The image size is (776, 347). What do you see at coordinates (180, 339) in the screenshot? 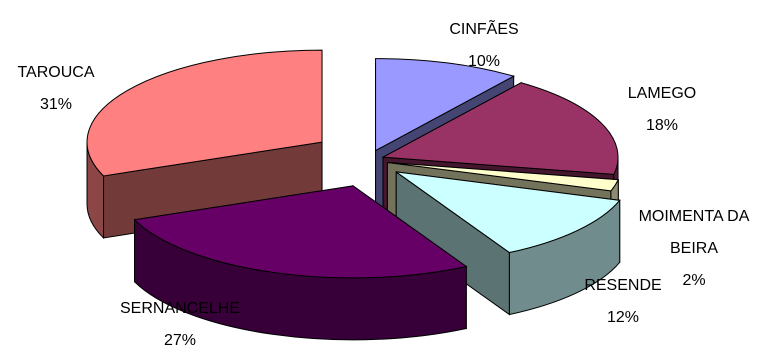
I see `pie-slice-value-label: 27%` at bounding box center [180, 339].